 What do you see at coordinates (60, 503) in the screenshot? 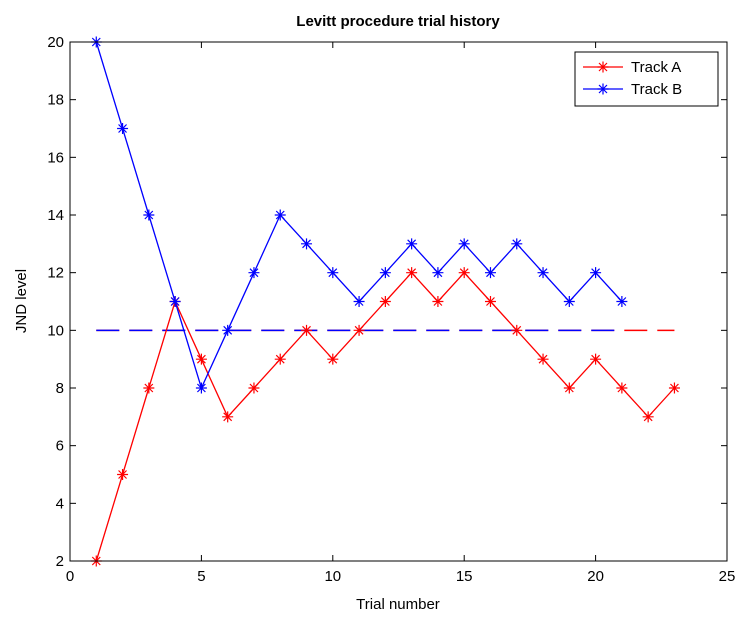
I see `y-tick-label: 4` at bounding box center [60, 503].